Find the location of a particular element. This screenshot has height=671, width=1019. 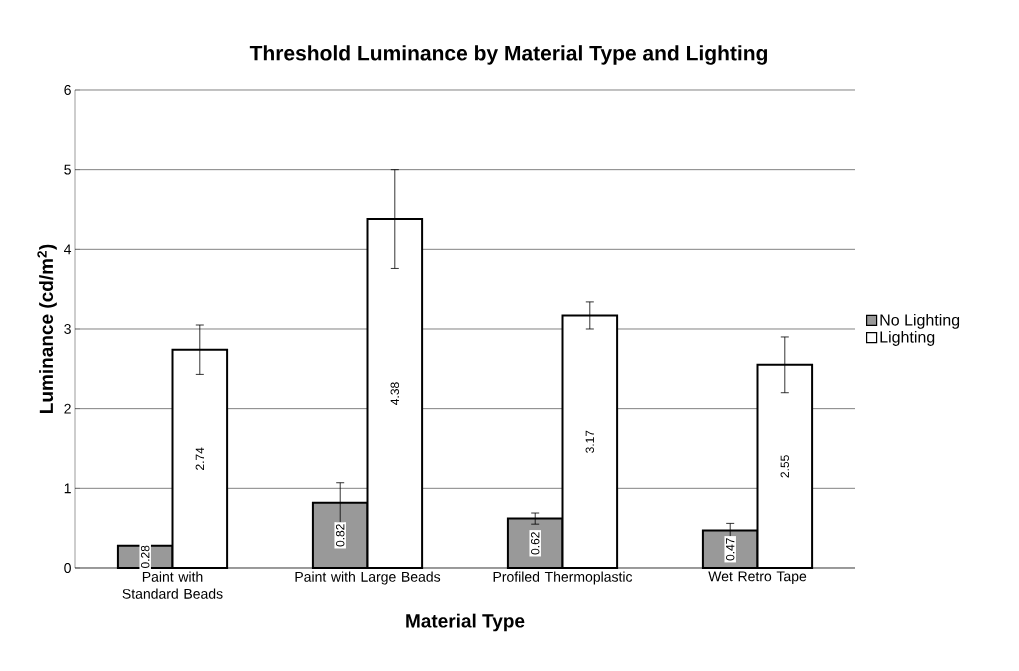

y-tick-label: 5 is located at coordinates (67, 169).